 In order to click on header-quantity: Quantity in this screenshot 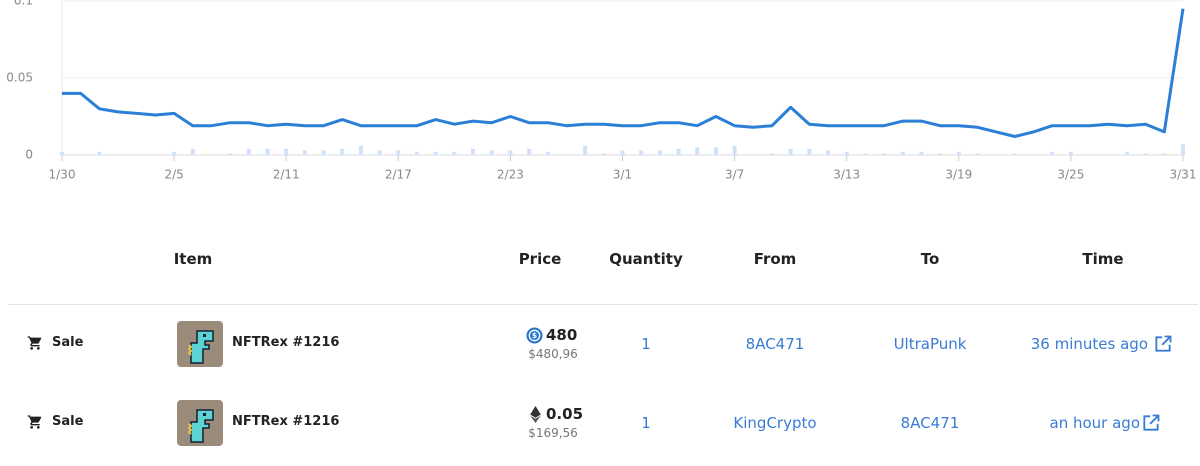, I will do `click(646, 259)`.